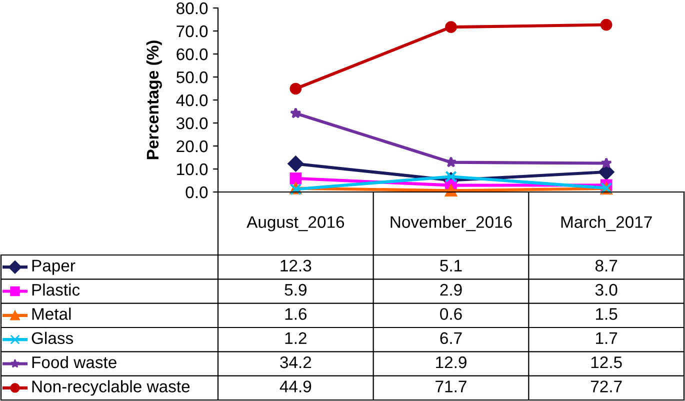  Describe the element at coordinates (607, 314) in the screenshot. I see `data-label: 1.5` at that location.